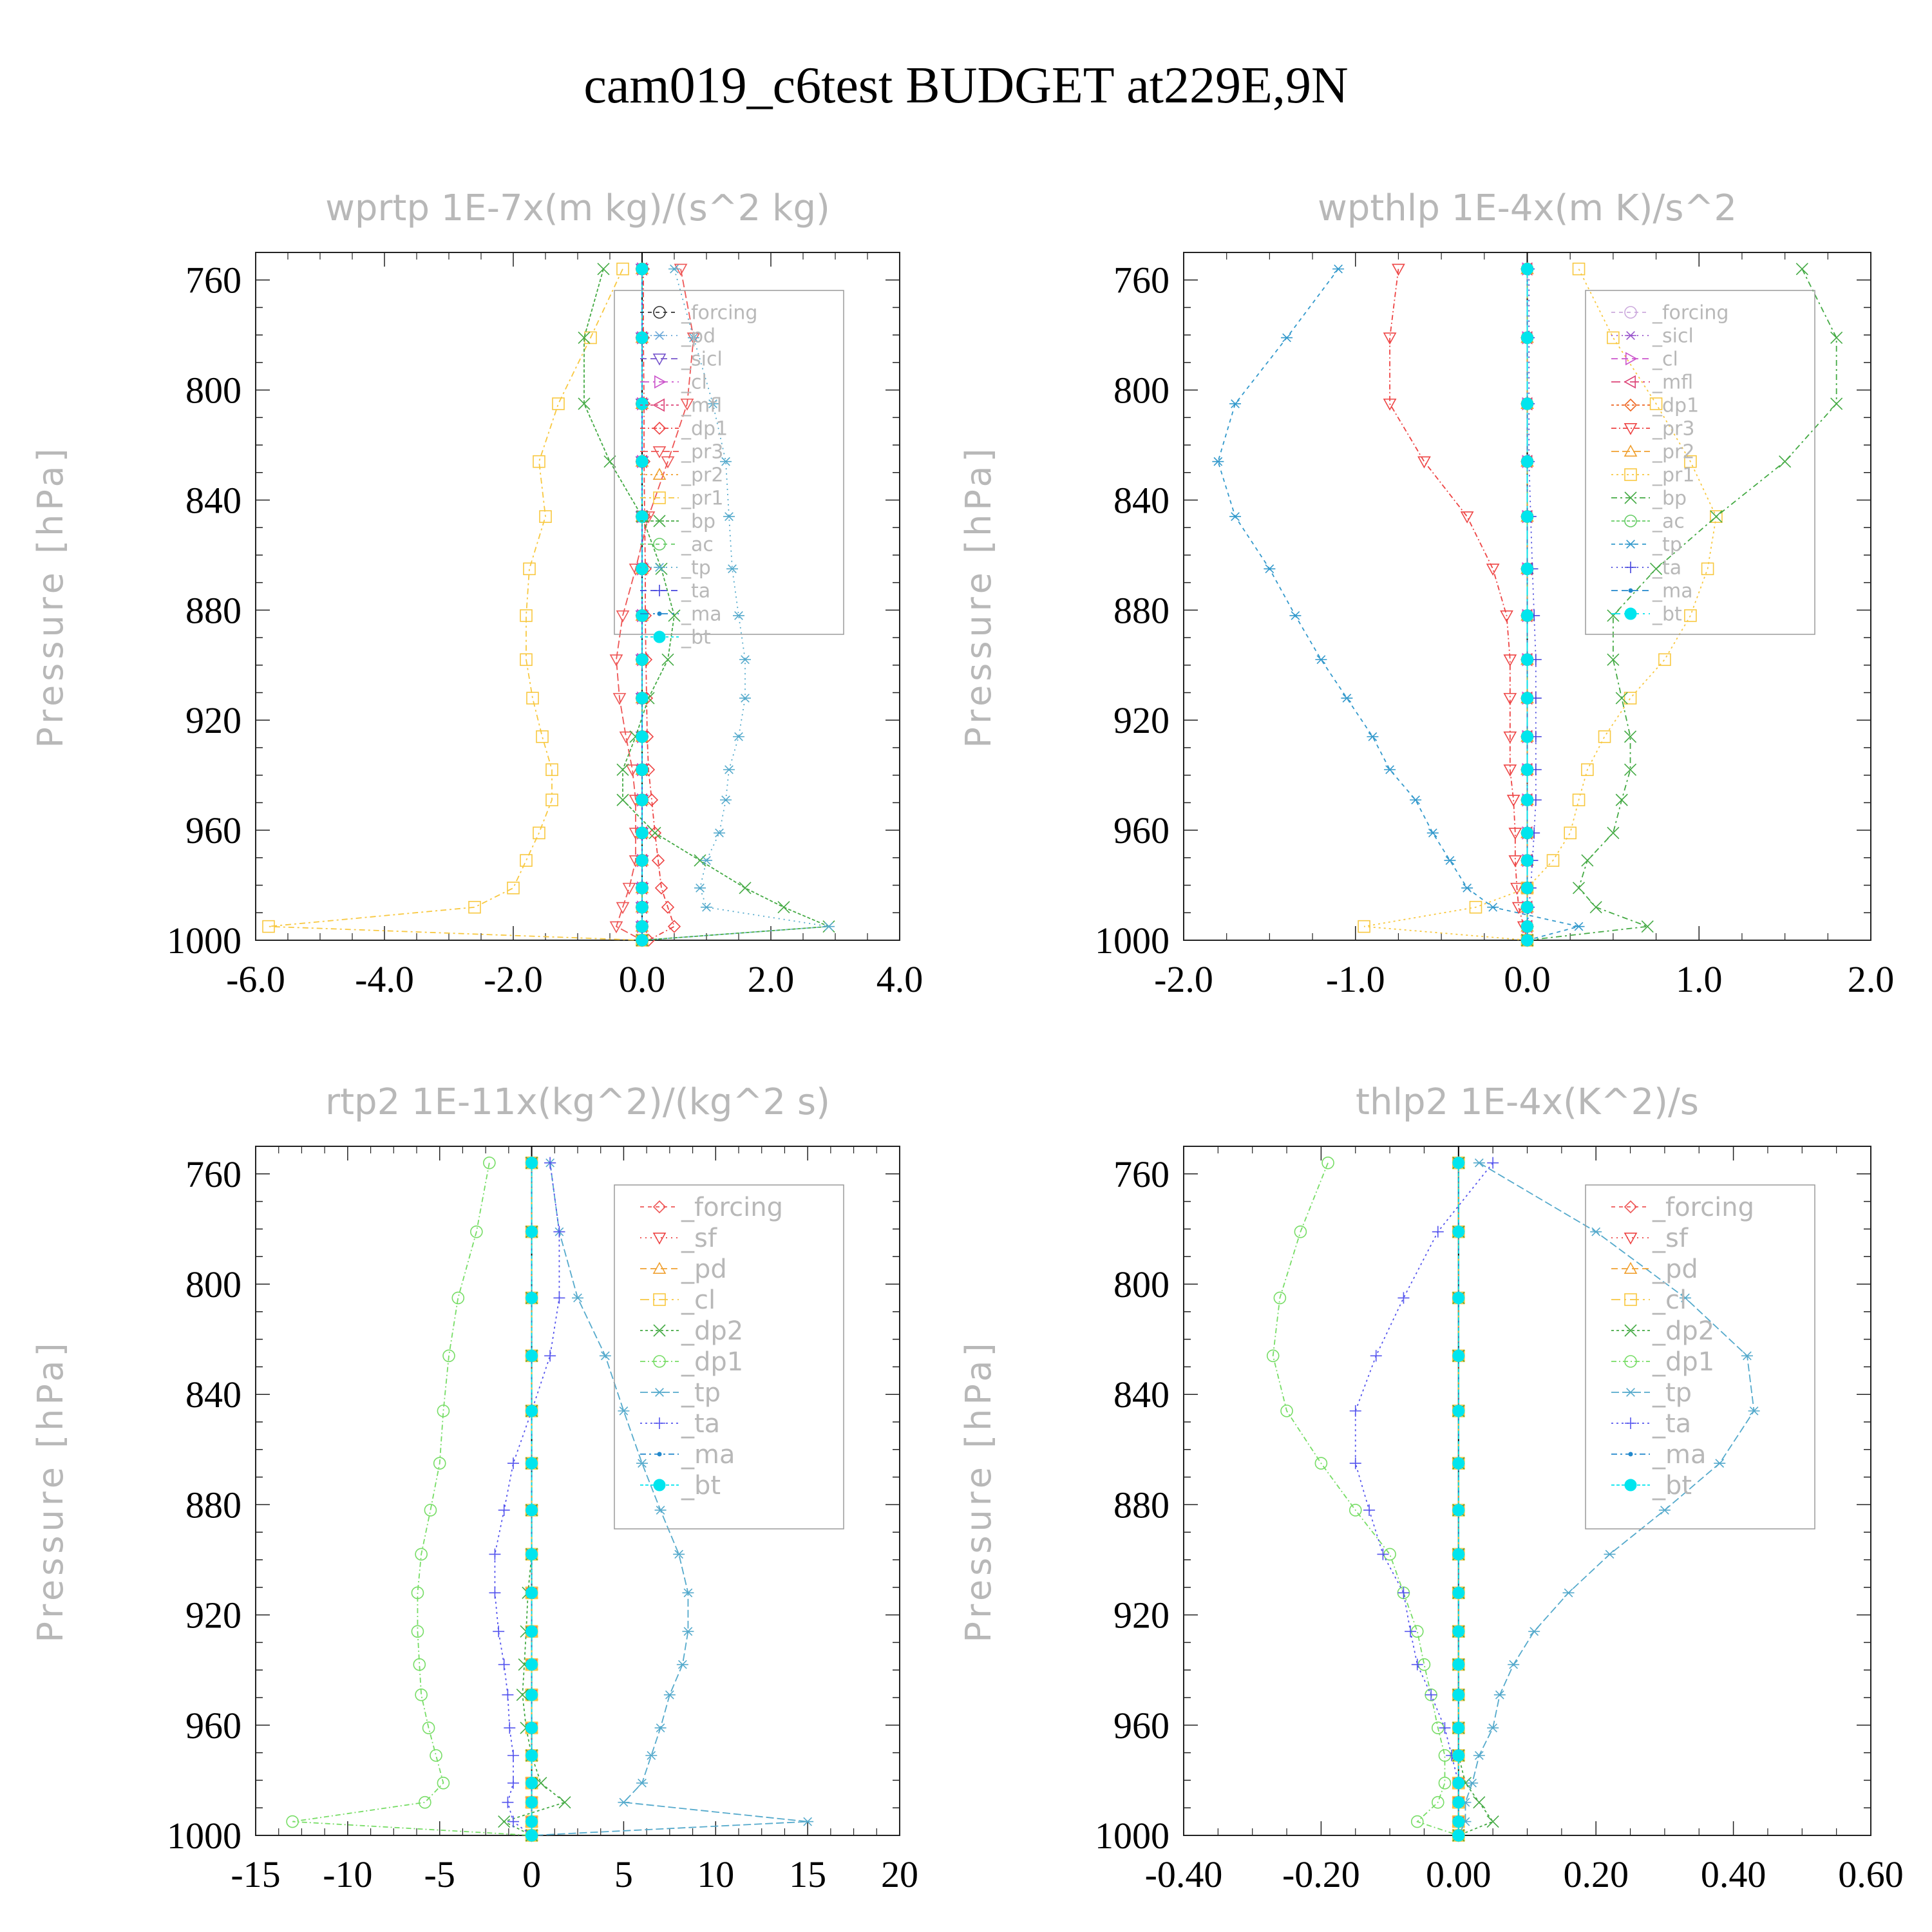 The width and height of the screenshot is (1932, 1932). Describe the element at coordinates (1667, 614) in the screenshot. I see `legend-label: _bt` at that location.